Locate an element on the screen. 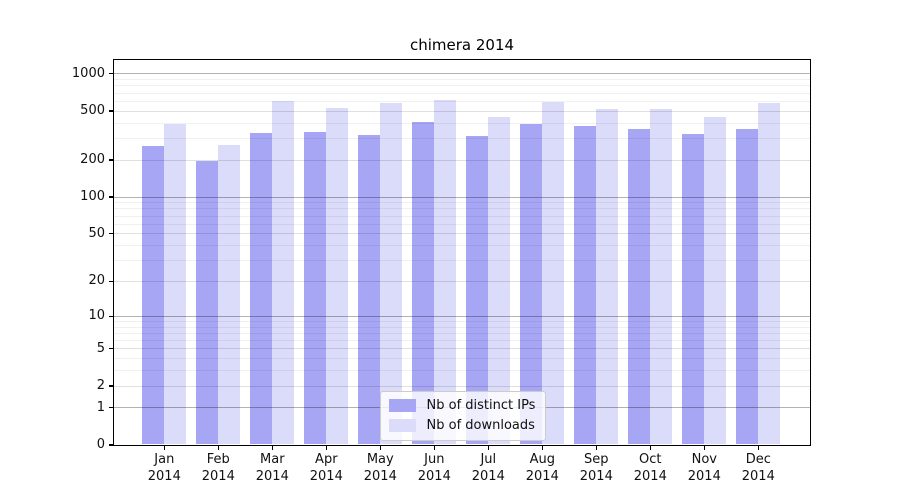  bar-distinct-ips-feb is located at coordinates (206, 303).